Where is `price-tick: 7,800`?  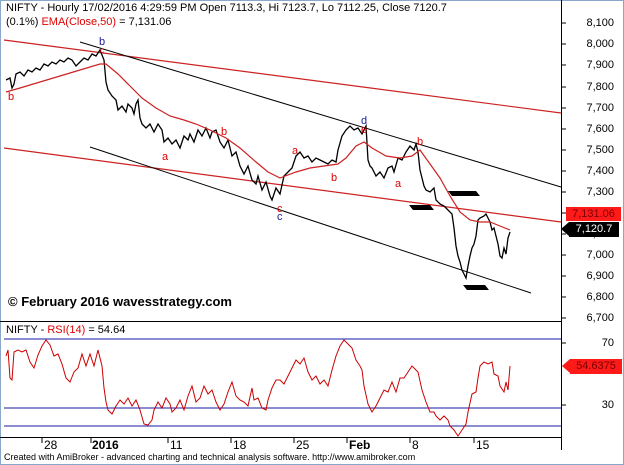
price-tick: 7,800 is located at coordinates (600, 87).